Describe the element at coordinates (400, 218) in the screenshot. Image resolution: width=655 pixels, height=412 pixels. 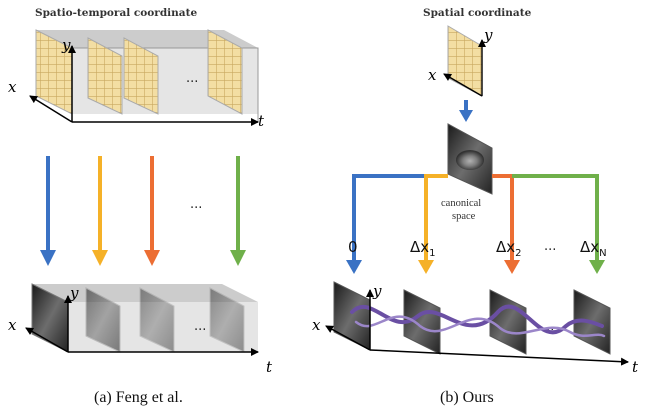
I see `branch-blue` at that location.